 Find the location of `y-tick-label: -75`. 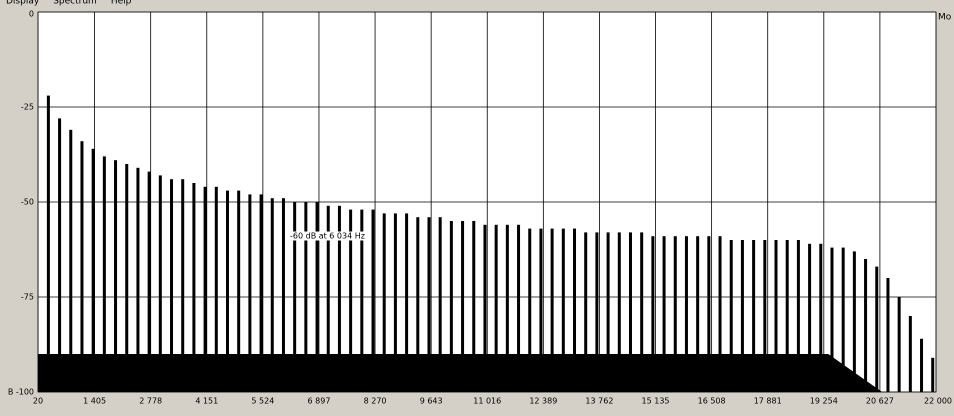

y-tick-label: -75 is located at coordinates (27, 297).